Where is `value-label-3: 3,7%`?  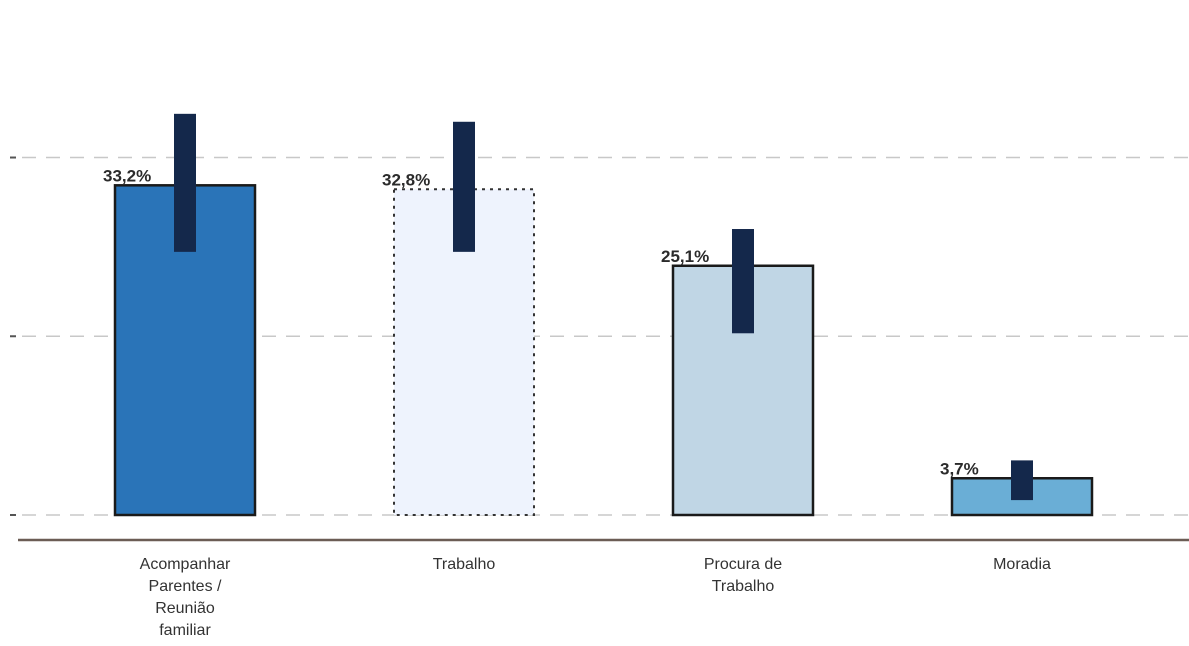
value-label-3: 3,7% is located at coordinates (959, 468).